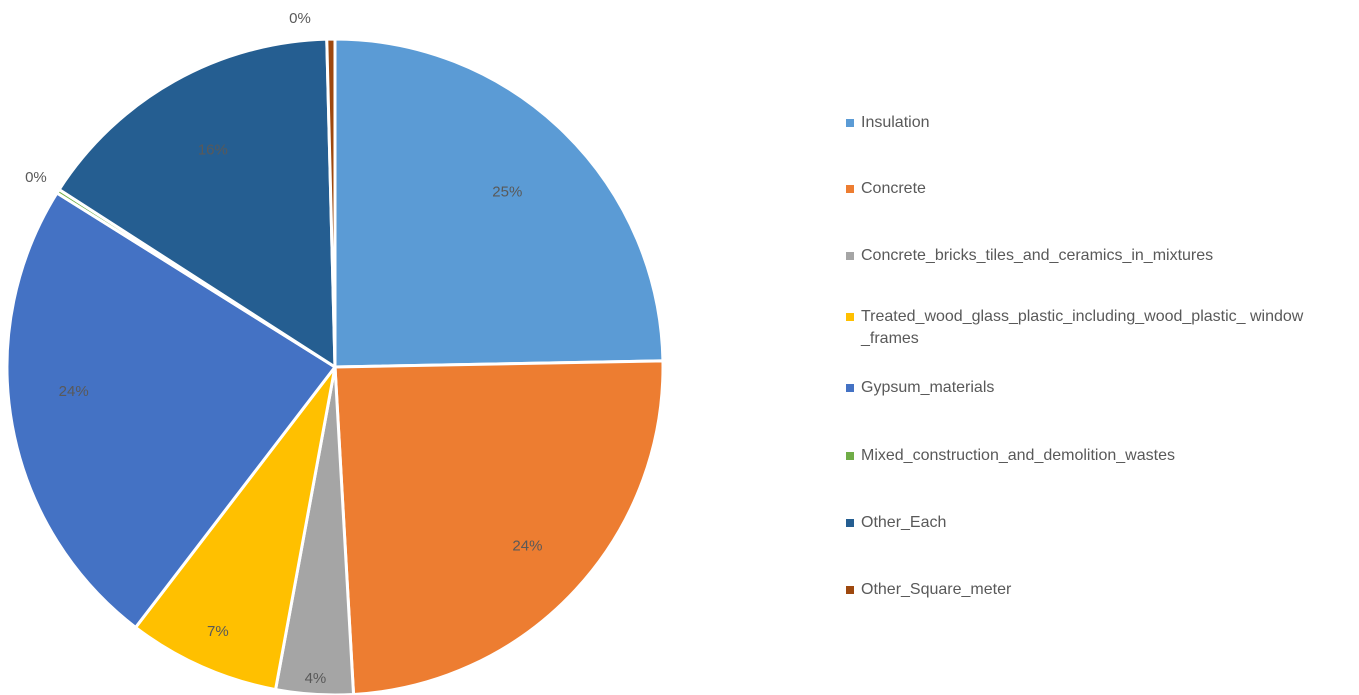 Image resolution: width=1359 pixels, height=695 pixels. I want to click on data-label-gypsum-materials: 24%, so click(74, 391).